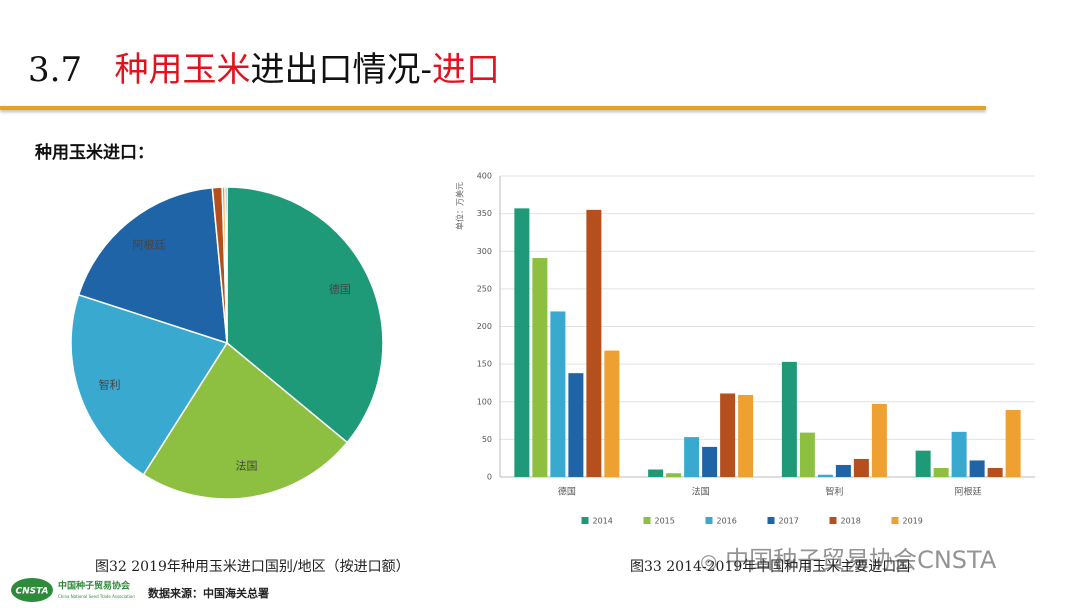 The height and width of the screenshot is (608, 1080). I want to click on caption: 图33 2014-2019年中国种用玉米主要进口国, so click(770, 567).